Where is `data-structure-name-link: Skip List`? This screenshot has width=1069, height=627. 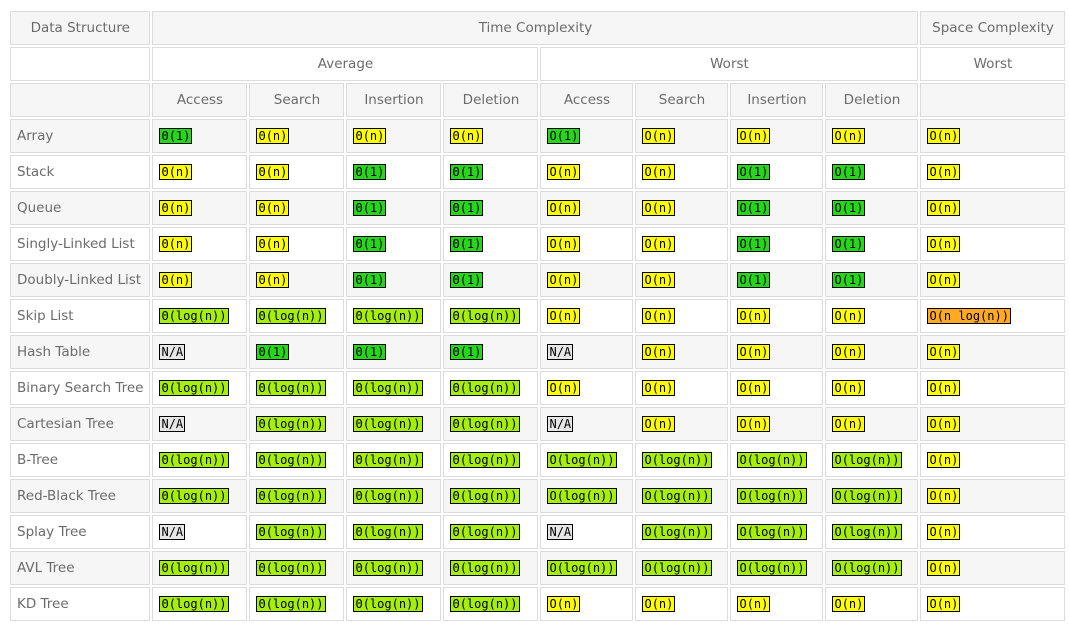 data-structure-name-link: Skip List is located at coordinates (80, 316).